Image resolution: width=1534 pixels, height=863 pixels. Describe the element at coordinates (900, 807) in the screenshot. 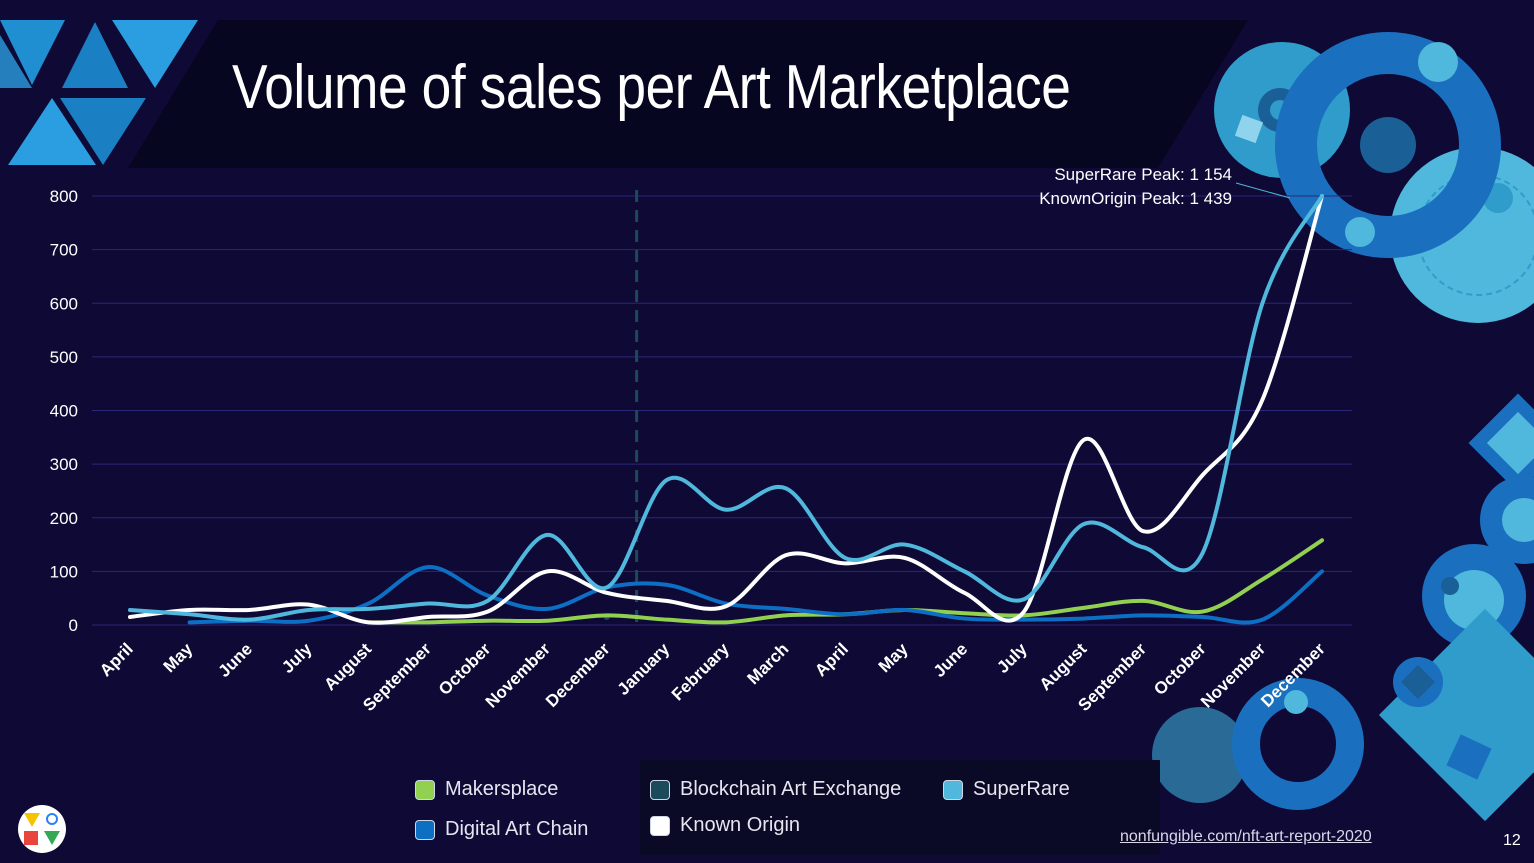

I see `legend-panel` at that location.